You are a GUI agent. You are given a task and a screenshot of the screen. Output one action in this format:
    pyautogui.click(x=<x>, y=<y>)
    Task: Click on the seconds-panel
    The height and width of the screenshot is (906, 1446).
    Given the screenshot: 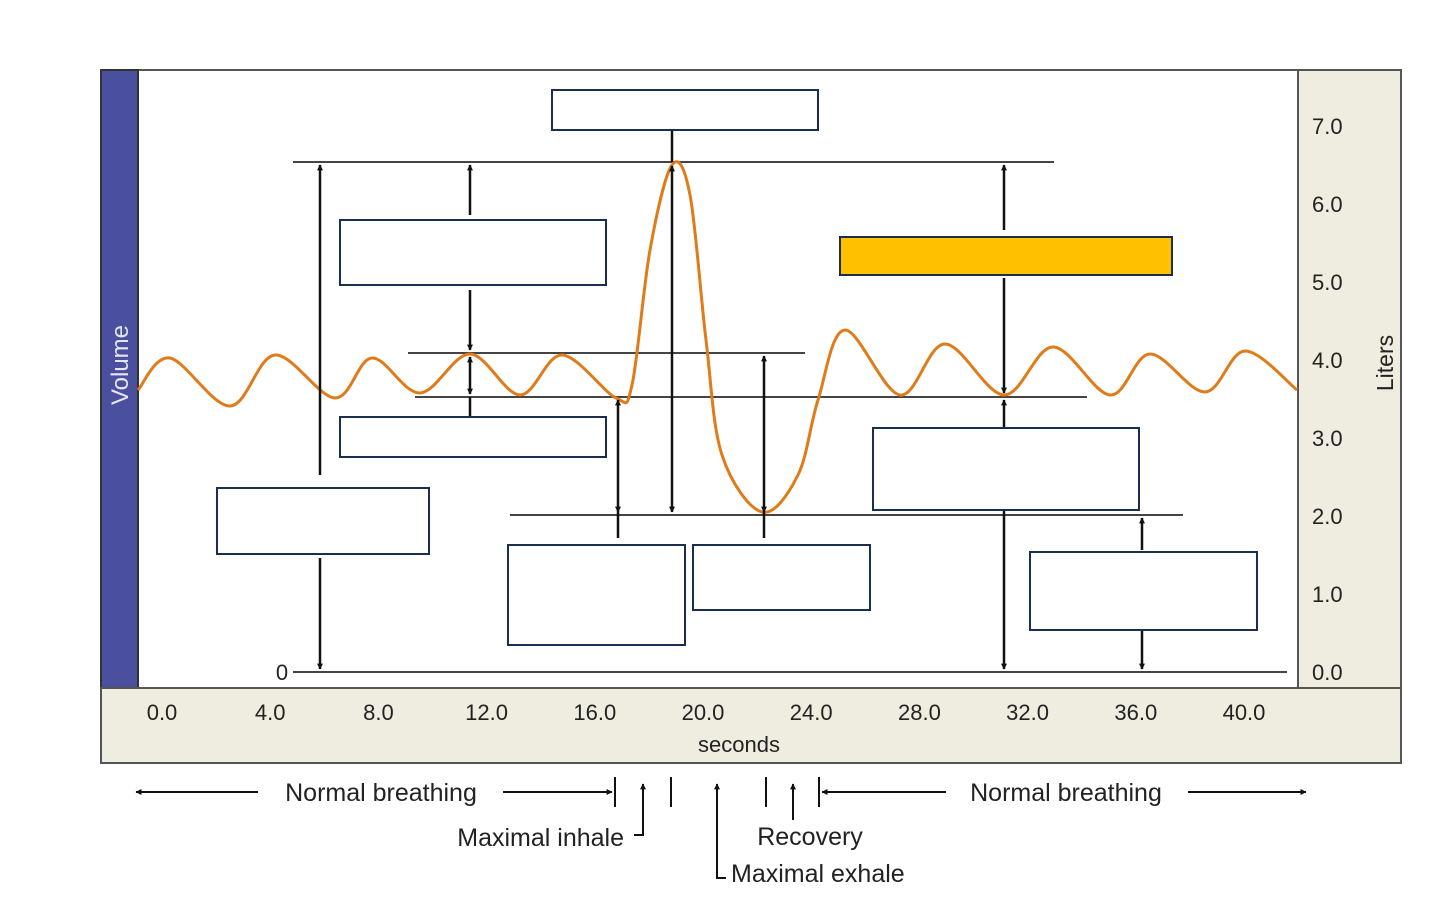 What is the action you would take?
    pyautogui.click(x=751, y=725)
    